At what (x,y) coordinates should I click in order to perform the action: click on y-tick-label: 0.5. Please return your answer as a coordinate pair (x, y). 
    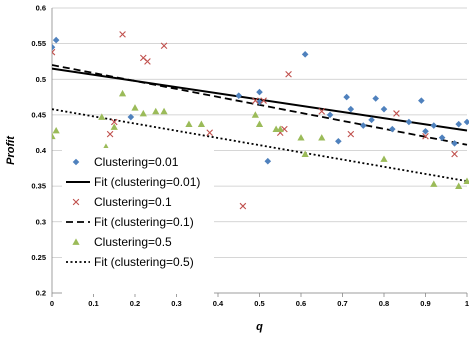
    Looking at the image, I should click on (41, 79).